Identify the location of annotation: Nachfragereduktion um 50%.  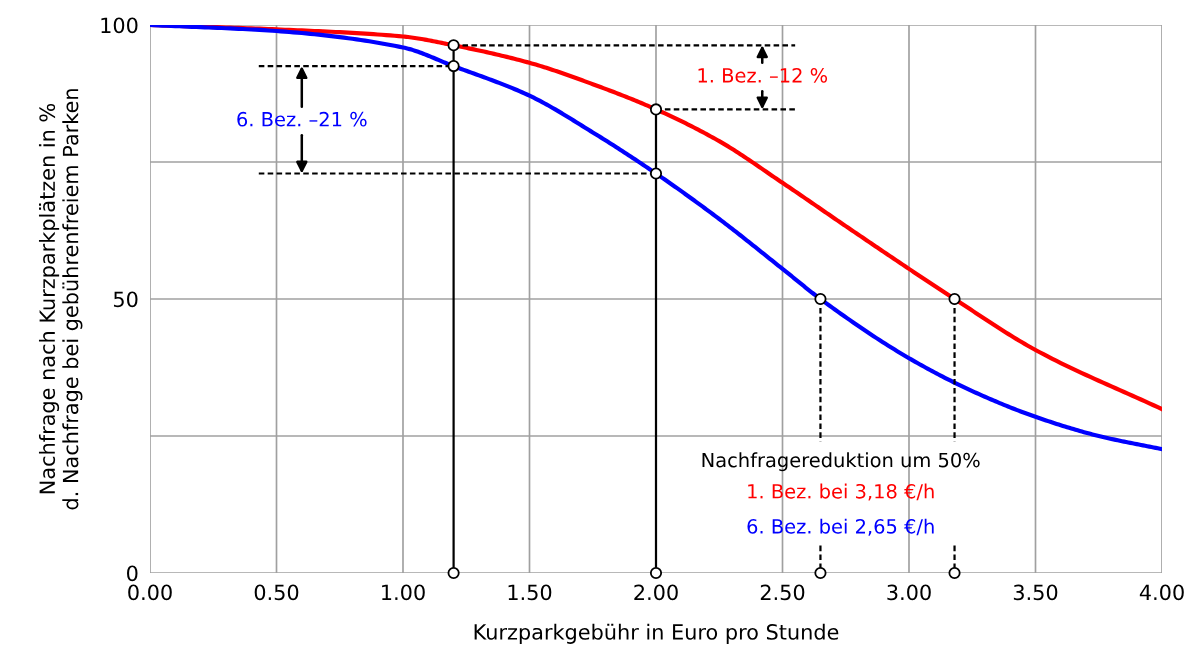
(841, 462).